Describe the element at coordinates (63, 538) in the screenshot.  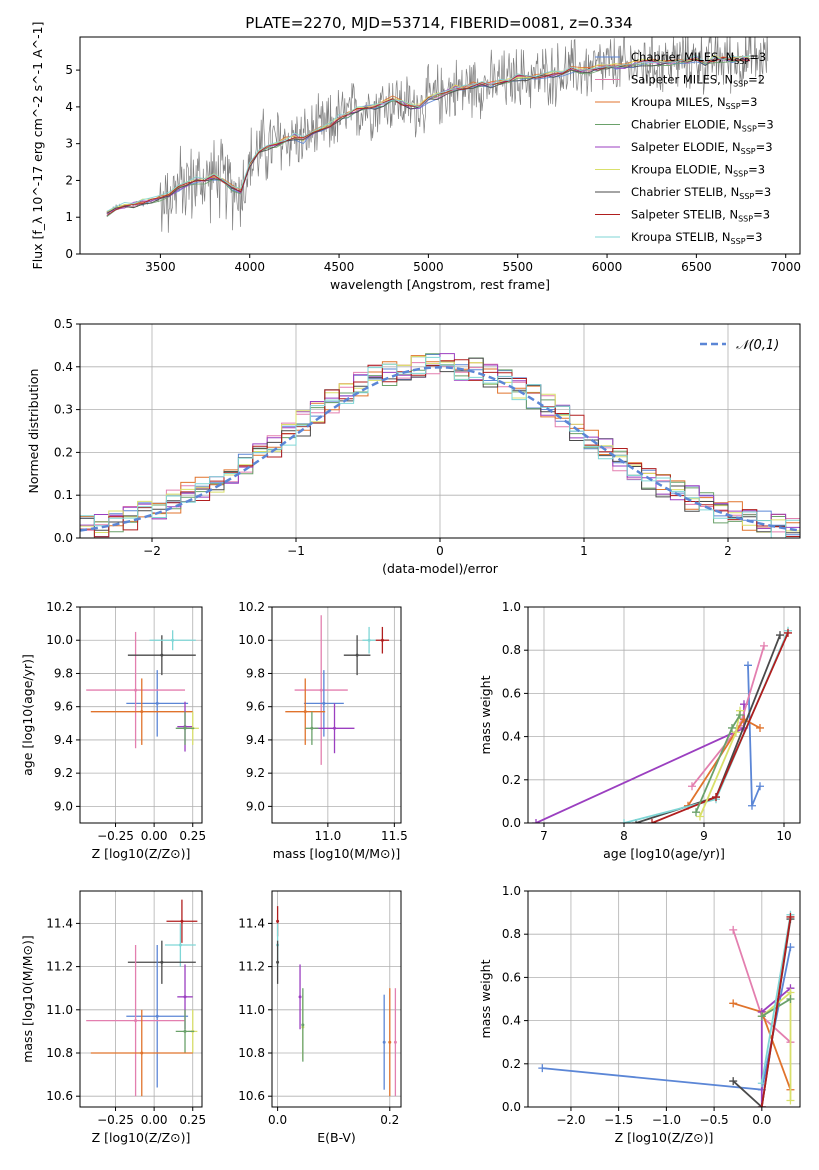
I see `residuals-ytick-label: 0.0` at that location.